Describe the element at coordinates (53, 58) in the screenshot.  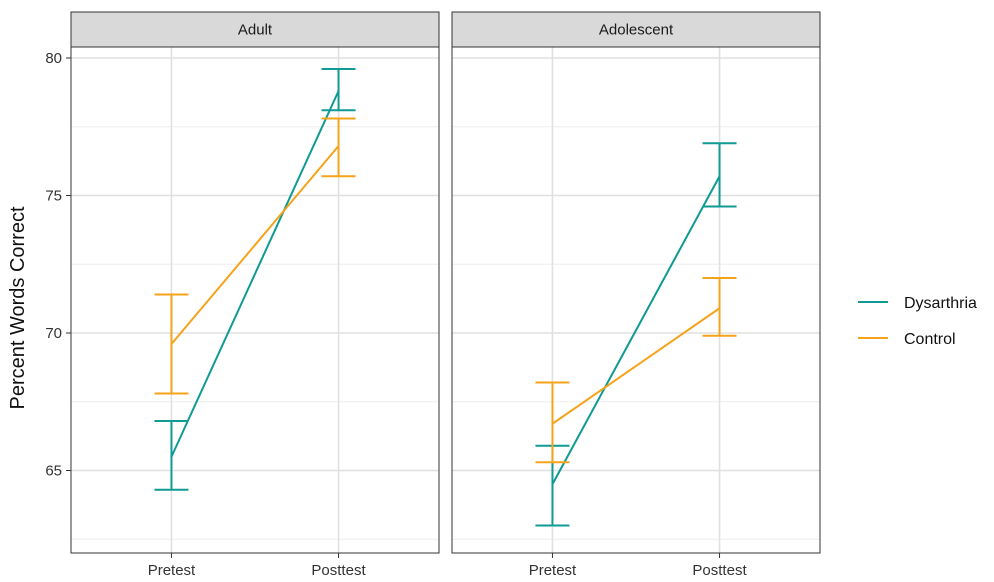
I see `y-tick-label: 80` at that location.